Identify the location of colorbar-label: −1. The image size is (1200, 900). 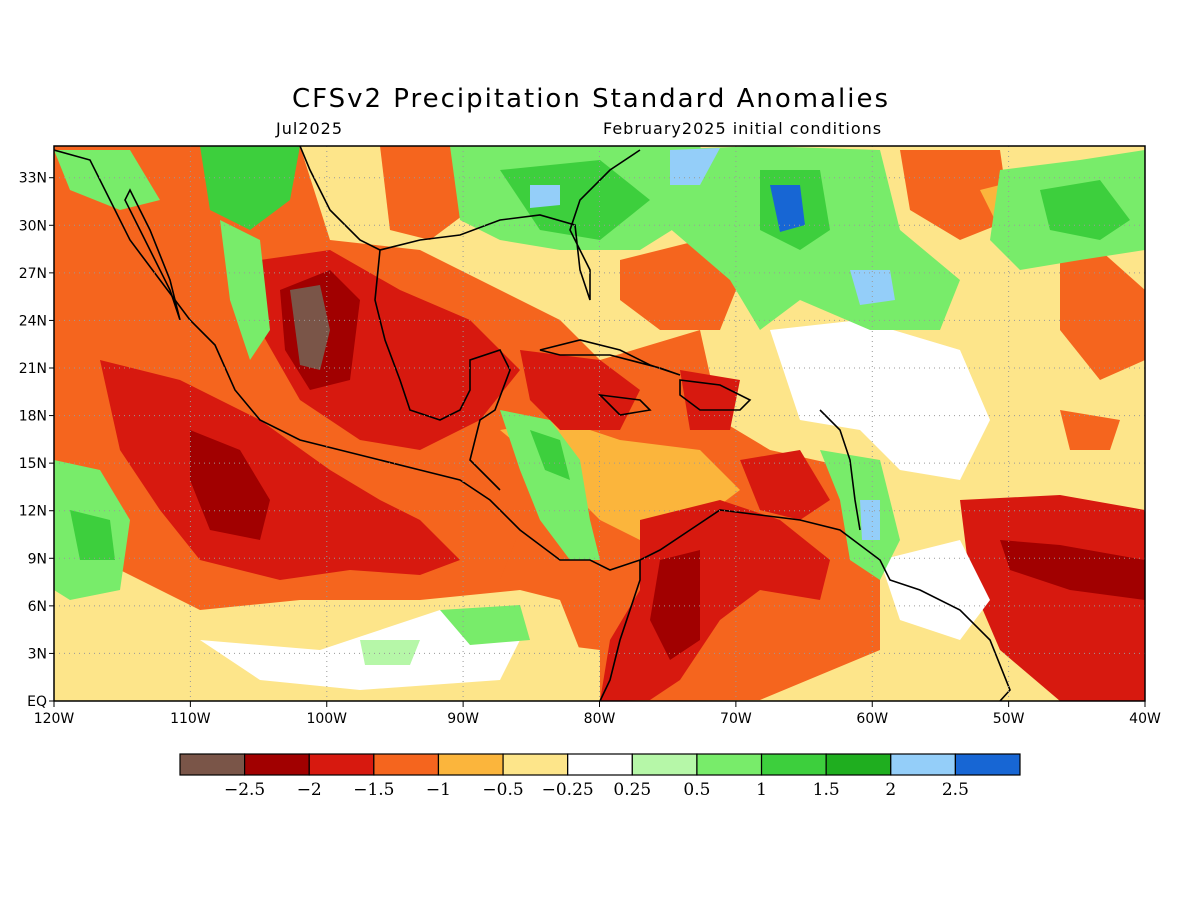
(438, 790).